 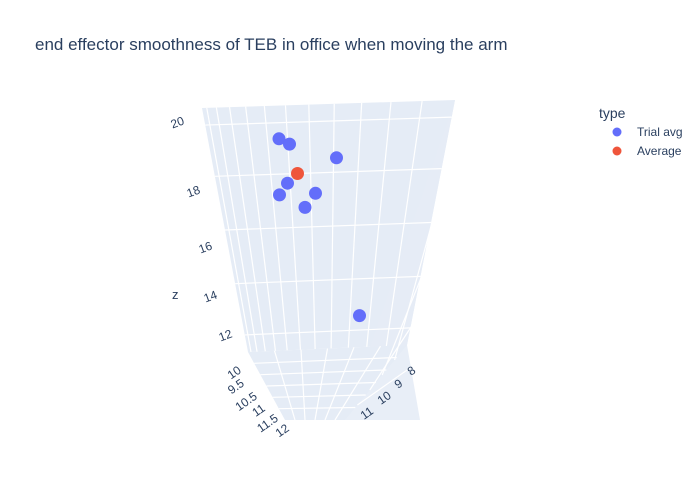 I want to click on z-tick-label: 16, so click(x=206, y=248).